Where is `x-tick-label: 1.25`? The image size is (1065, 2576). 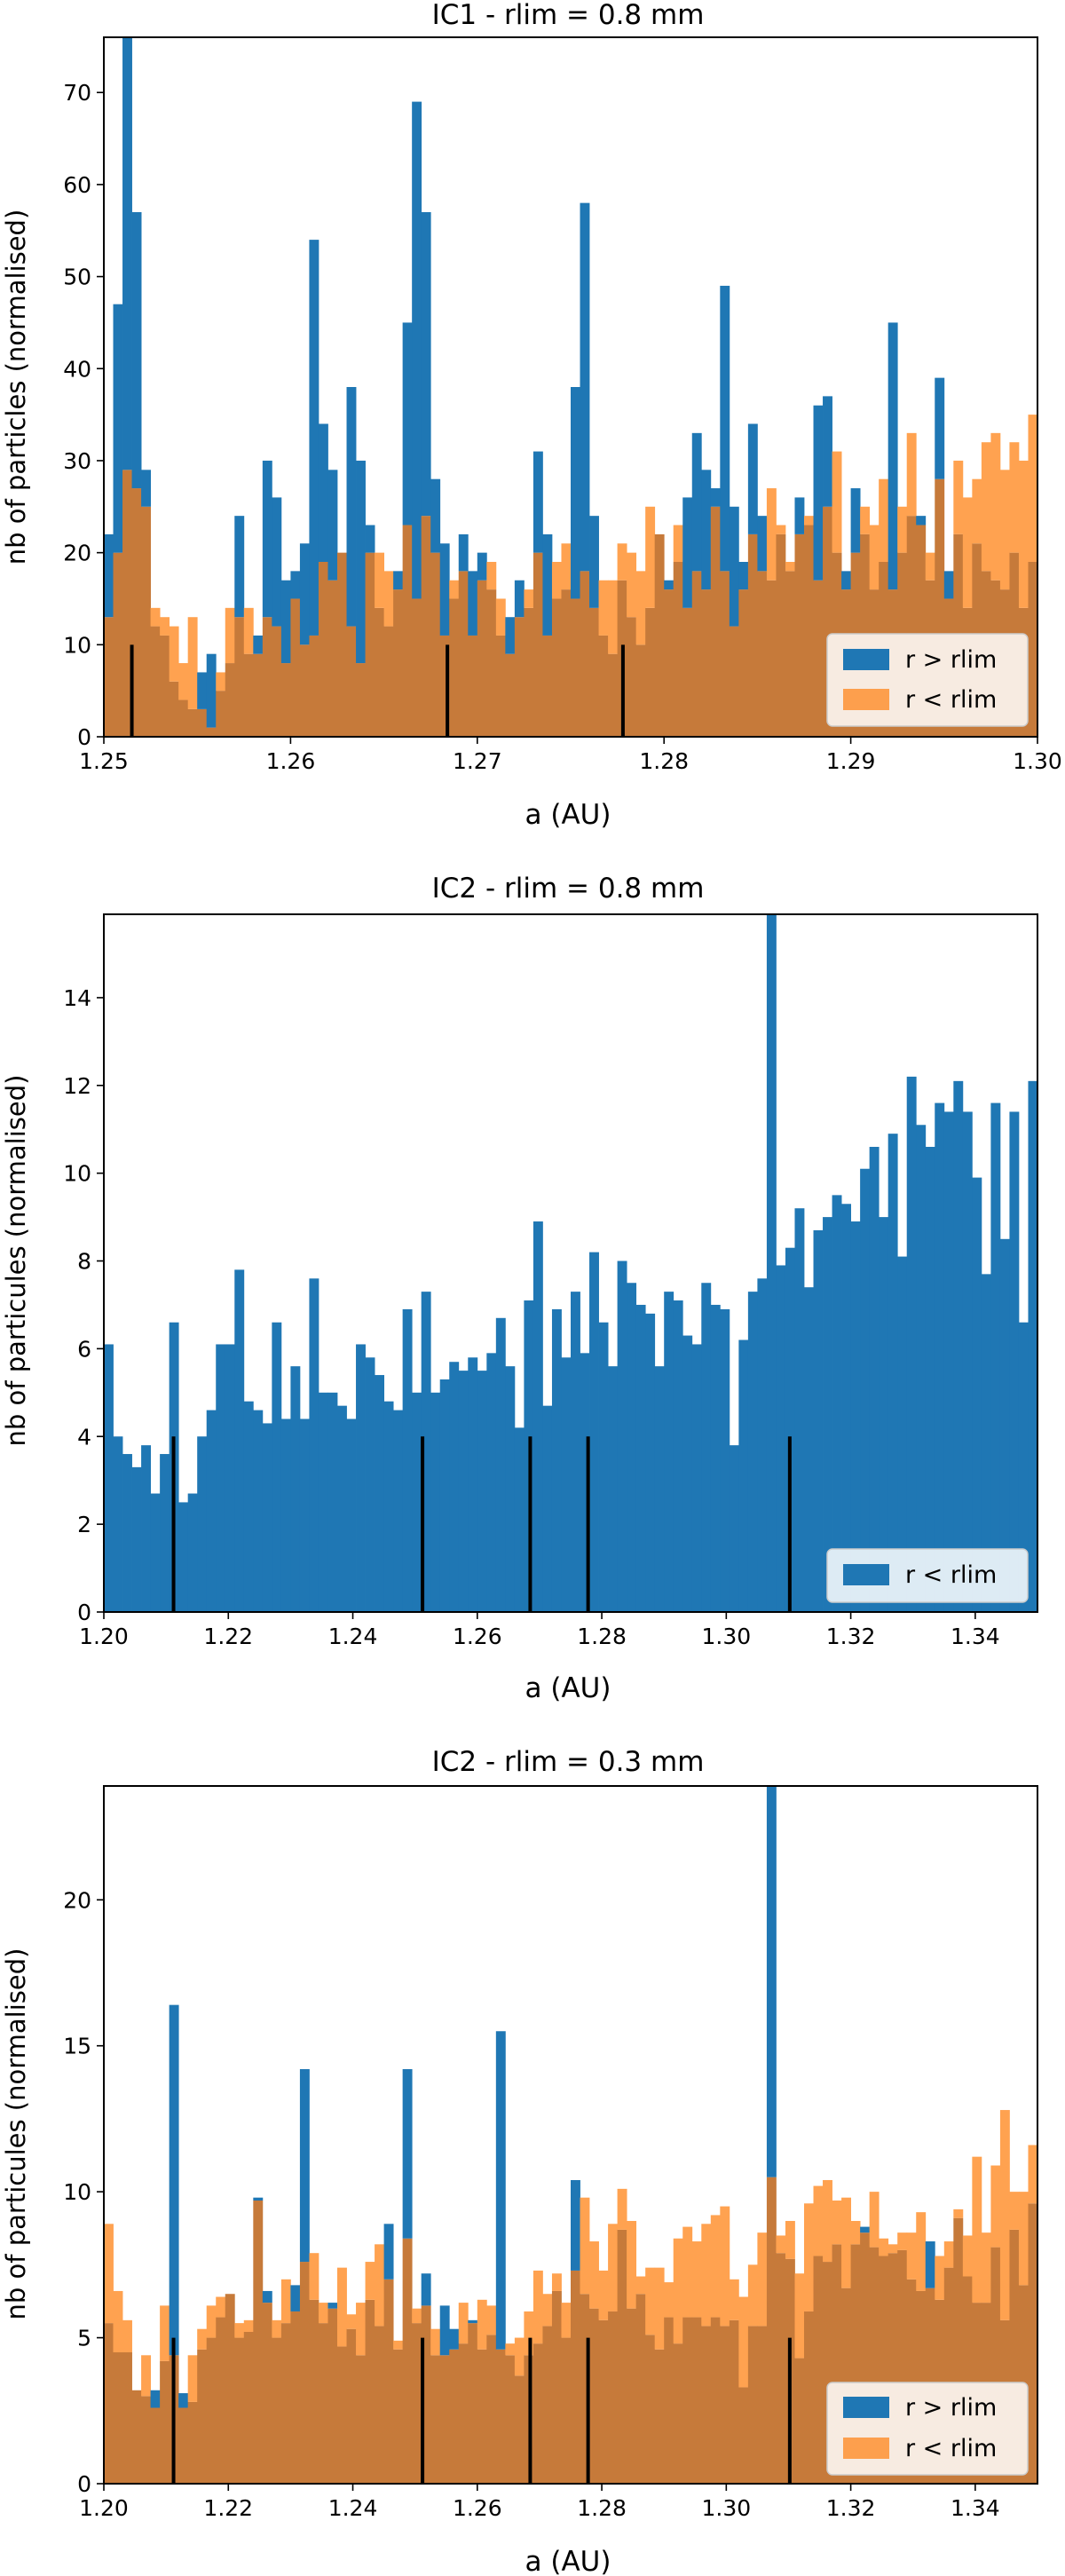 x-tick-label: 1.25 is located at coordinates (104, 761).